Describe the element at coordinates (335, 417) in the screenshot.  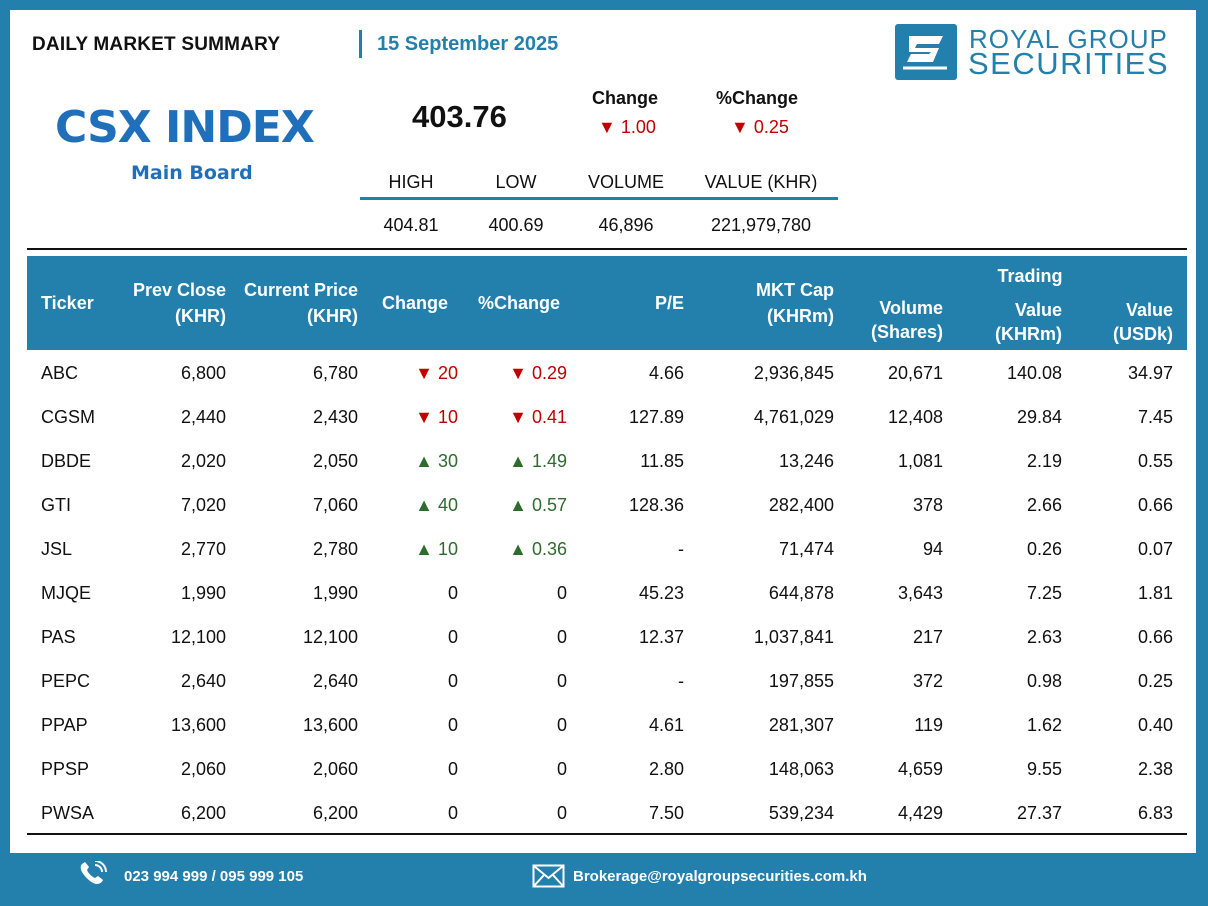
I see `cell-current-price: 2,430` at that location.